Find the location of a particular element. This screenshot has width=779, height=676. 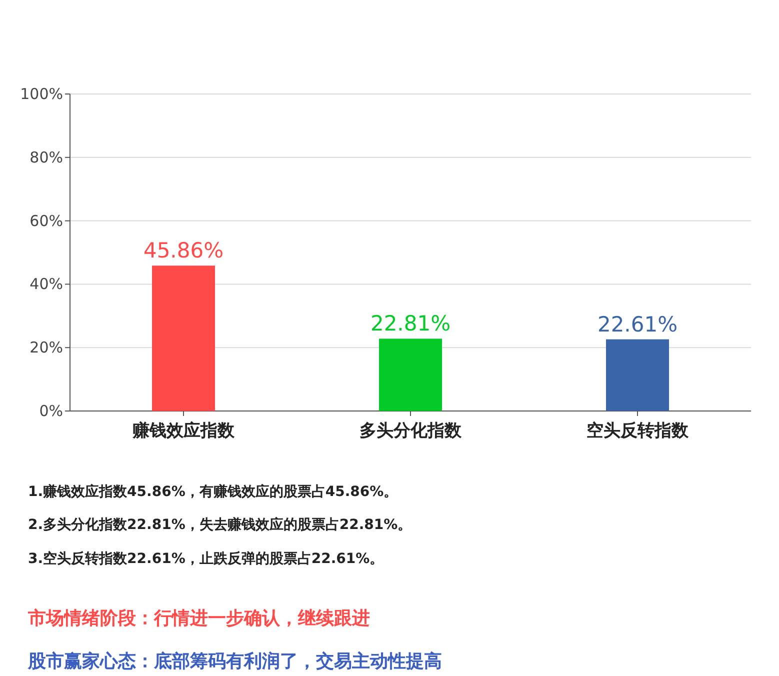

y-tick-label: 20% is located at coordinates (46, 347).